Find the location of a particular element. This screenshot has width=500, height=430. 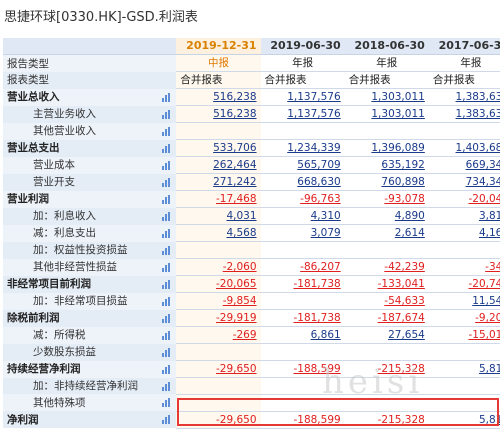

table-cell: -42,239 is located at coordinates (386, 267).